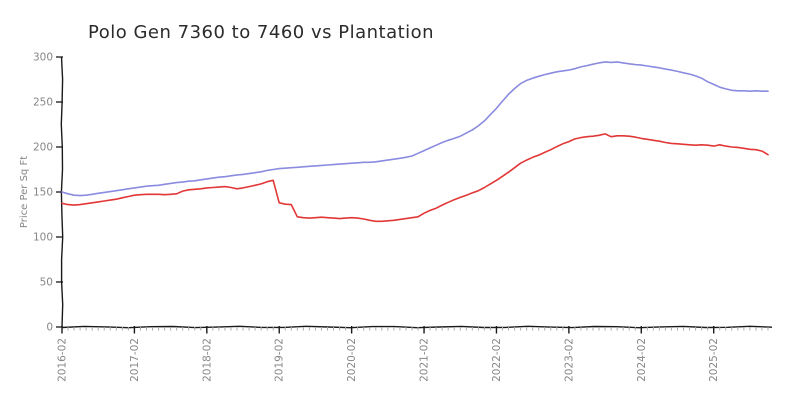 Image resolution: width=800 pixels, height=400 pixels. Describe the element at coordinates (425, 360) in the screenshot. I see `x-tick-label: 2021-02` at that location.